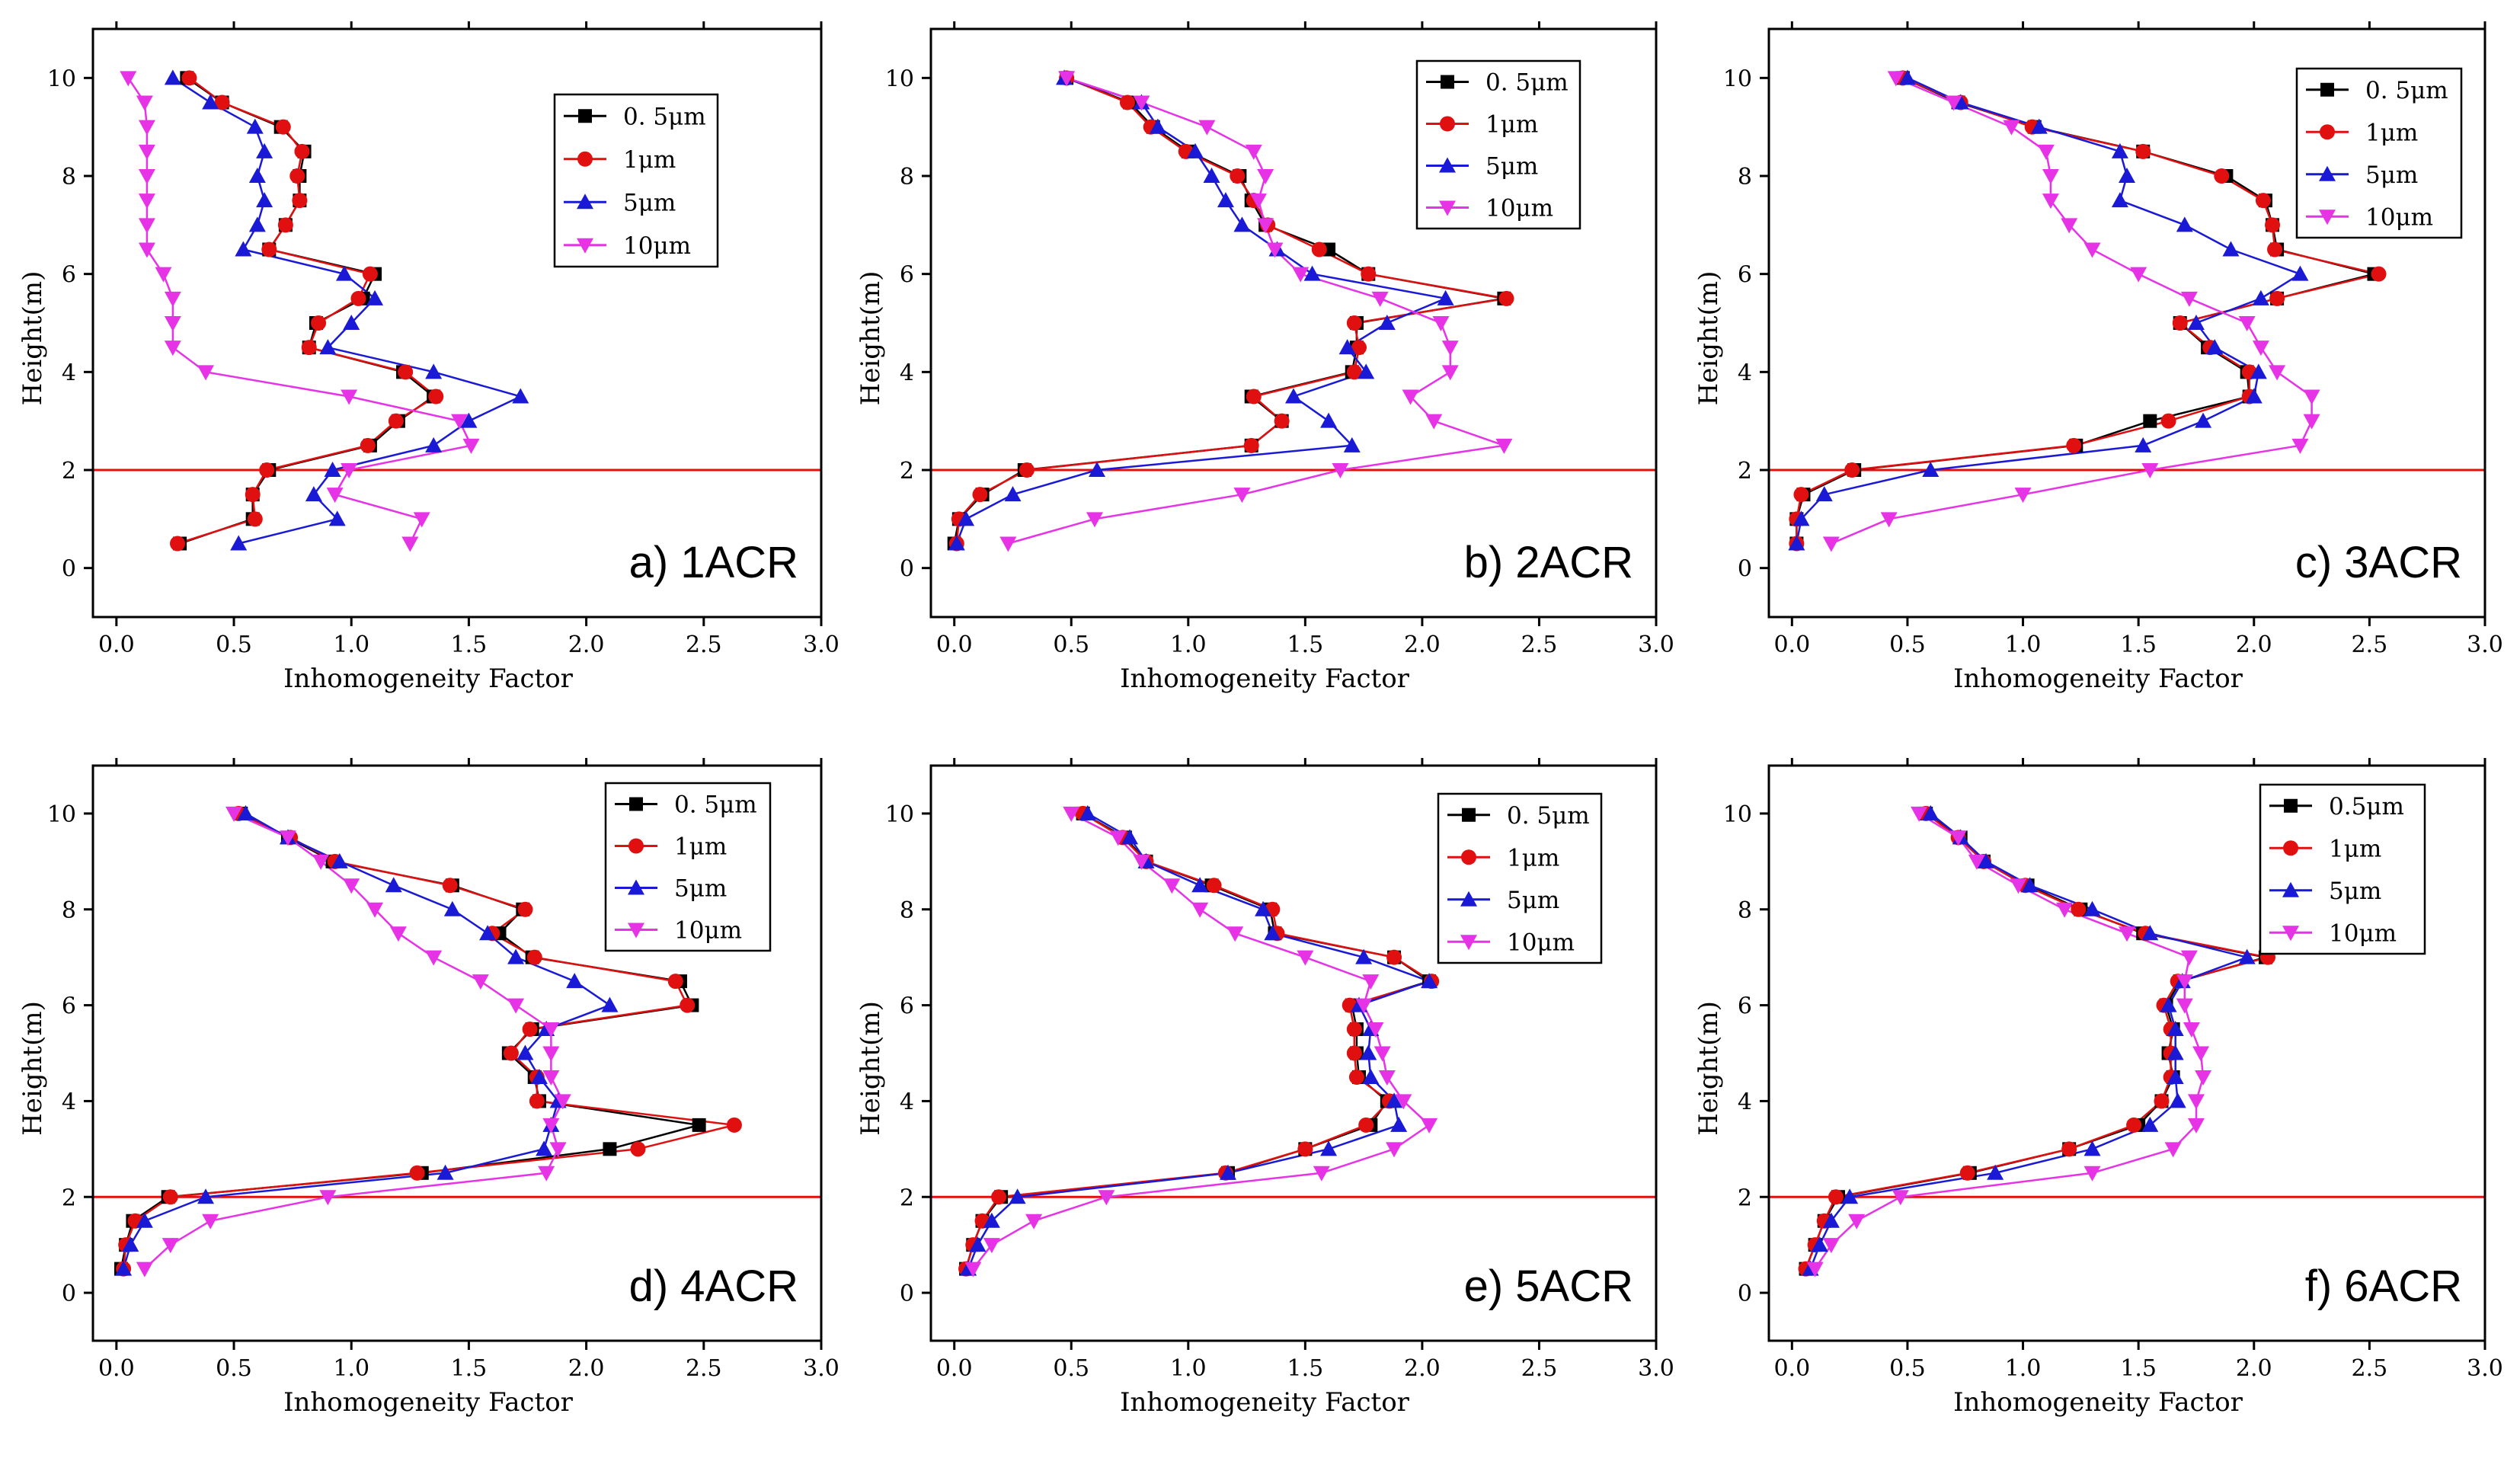  I want to click on y-tick-label: 4, so click(69, 1102).